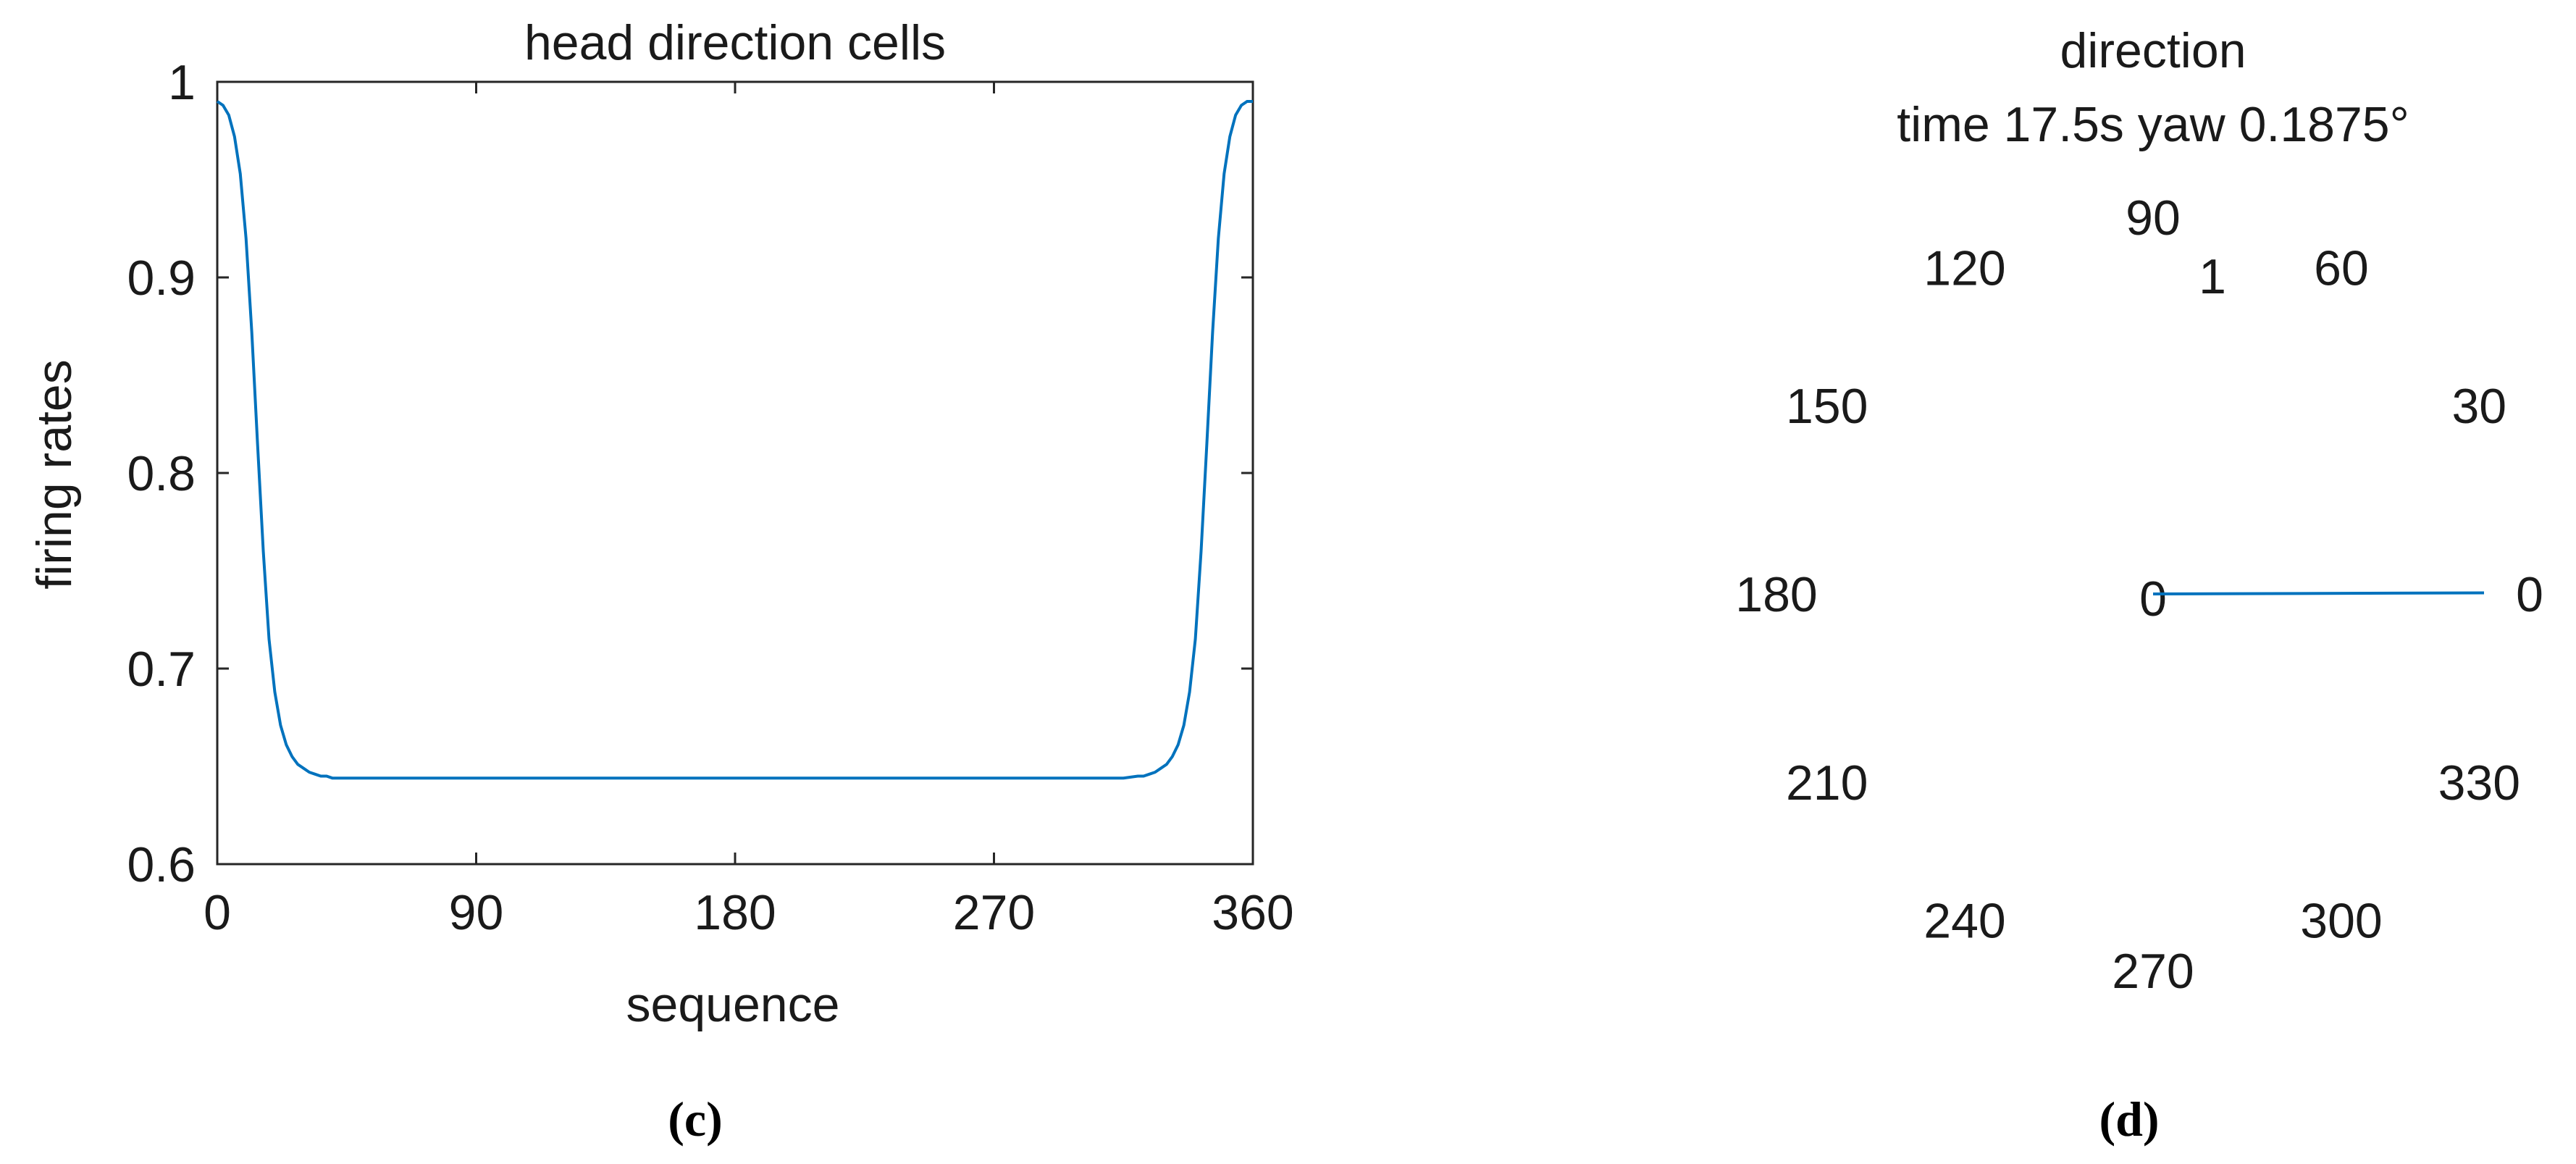 Image resolution: width=2576 pixels, height=1164 pixels. Describe the element at coordinates (733, 1004) in the screenshot. I see `x-axis-label: sequence` at that location.